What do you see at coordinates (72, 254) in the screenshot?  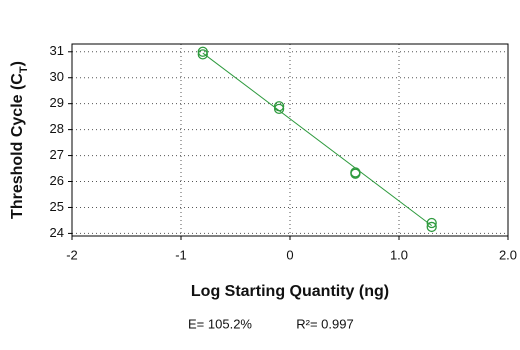 I see `x-tick-label: -2` at bounding box center [72, 254].